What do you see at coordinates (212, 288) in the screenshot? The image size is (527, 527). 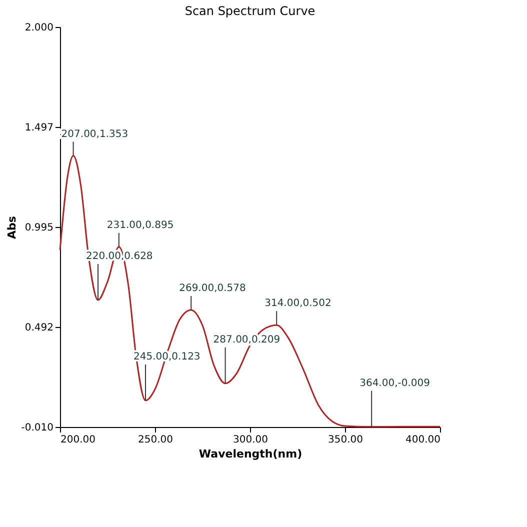 I see `annotation: 269.00,0.578` at bounding box center [212, 288].